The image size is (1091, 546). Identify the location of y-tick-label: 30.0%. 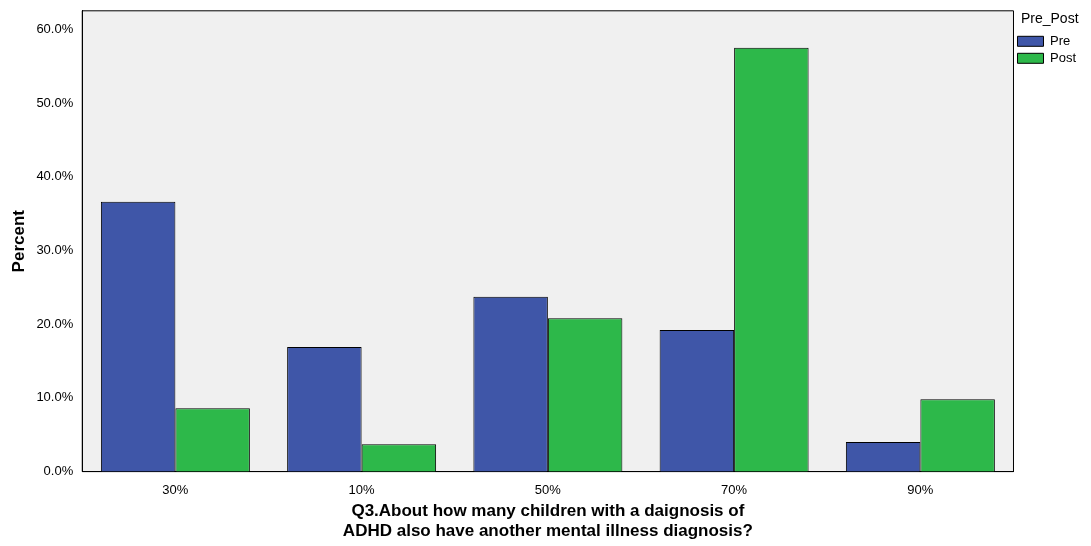
(55, 249).